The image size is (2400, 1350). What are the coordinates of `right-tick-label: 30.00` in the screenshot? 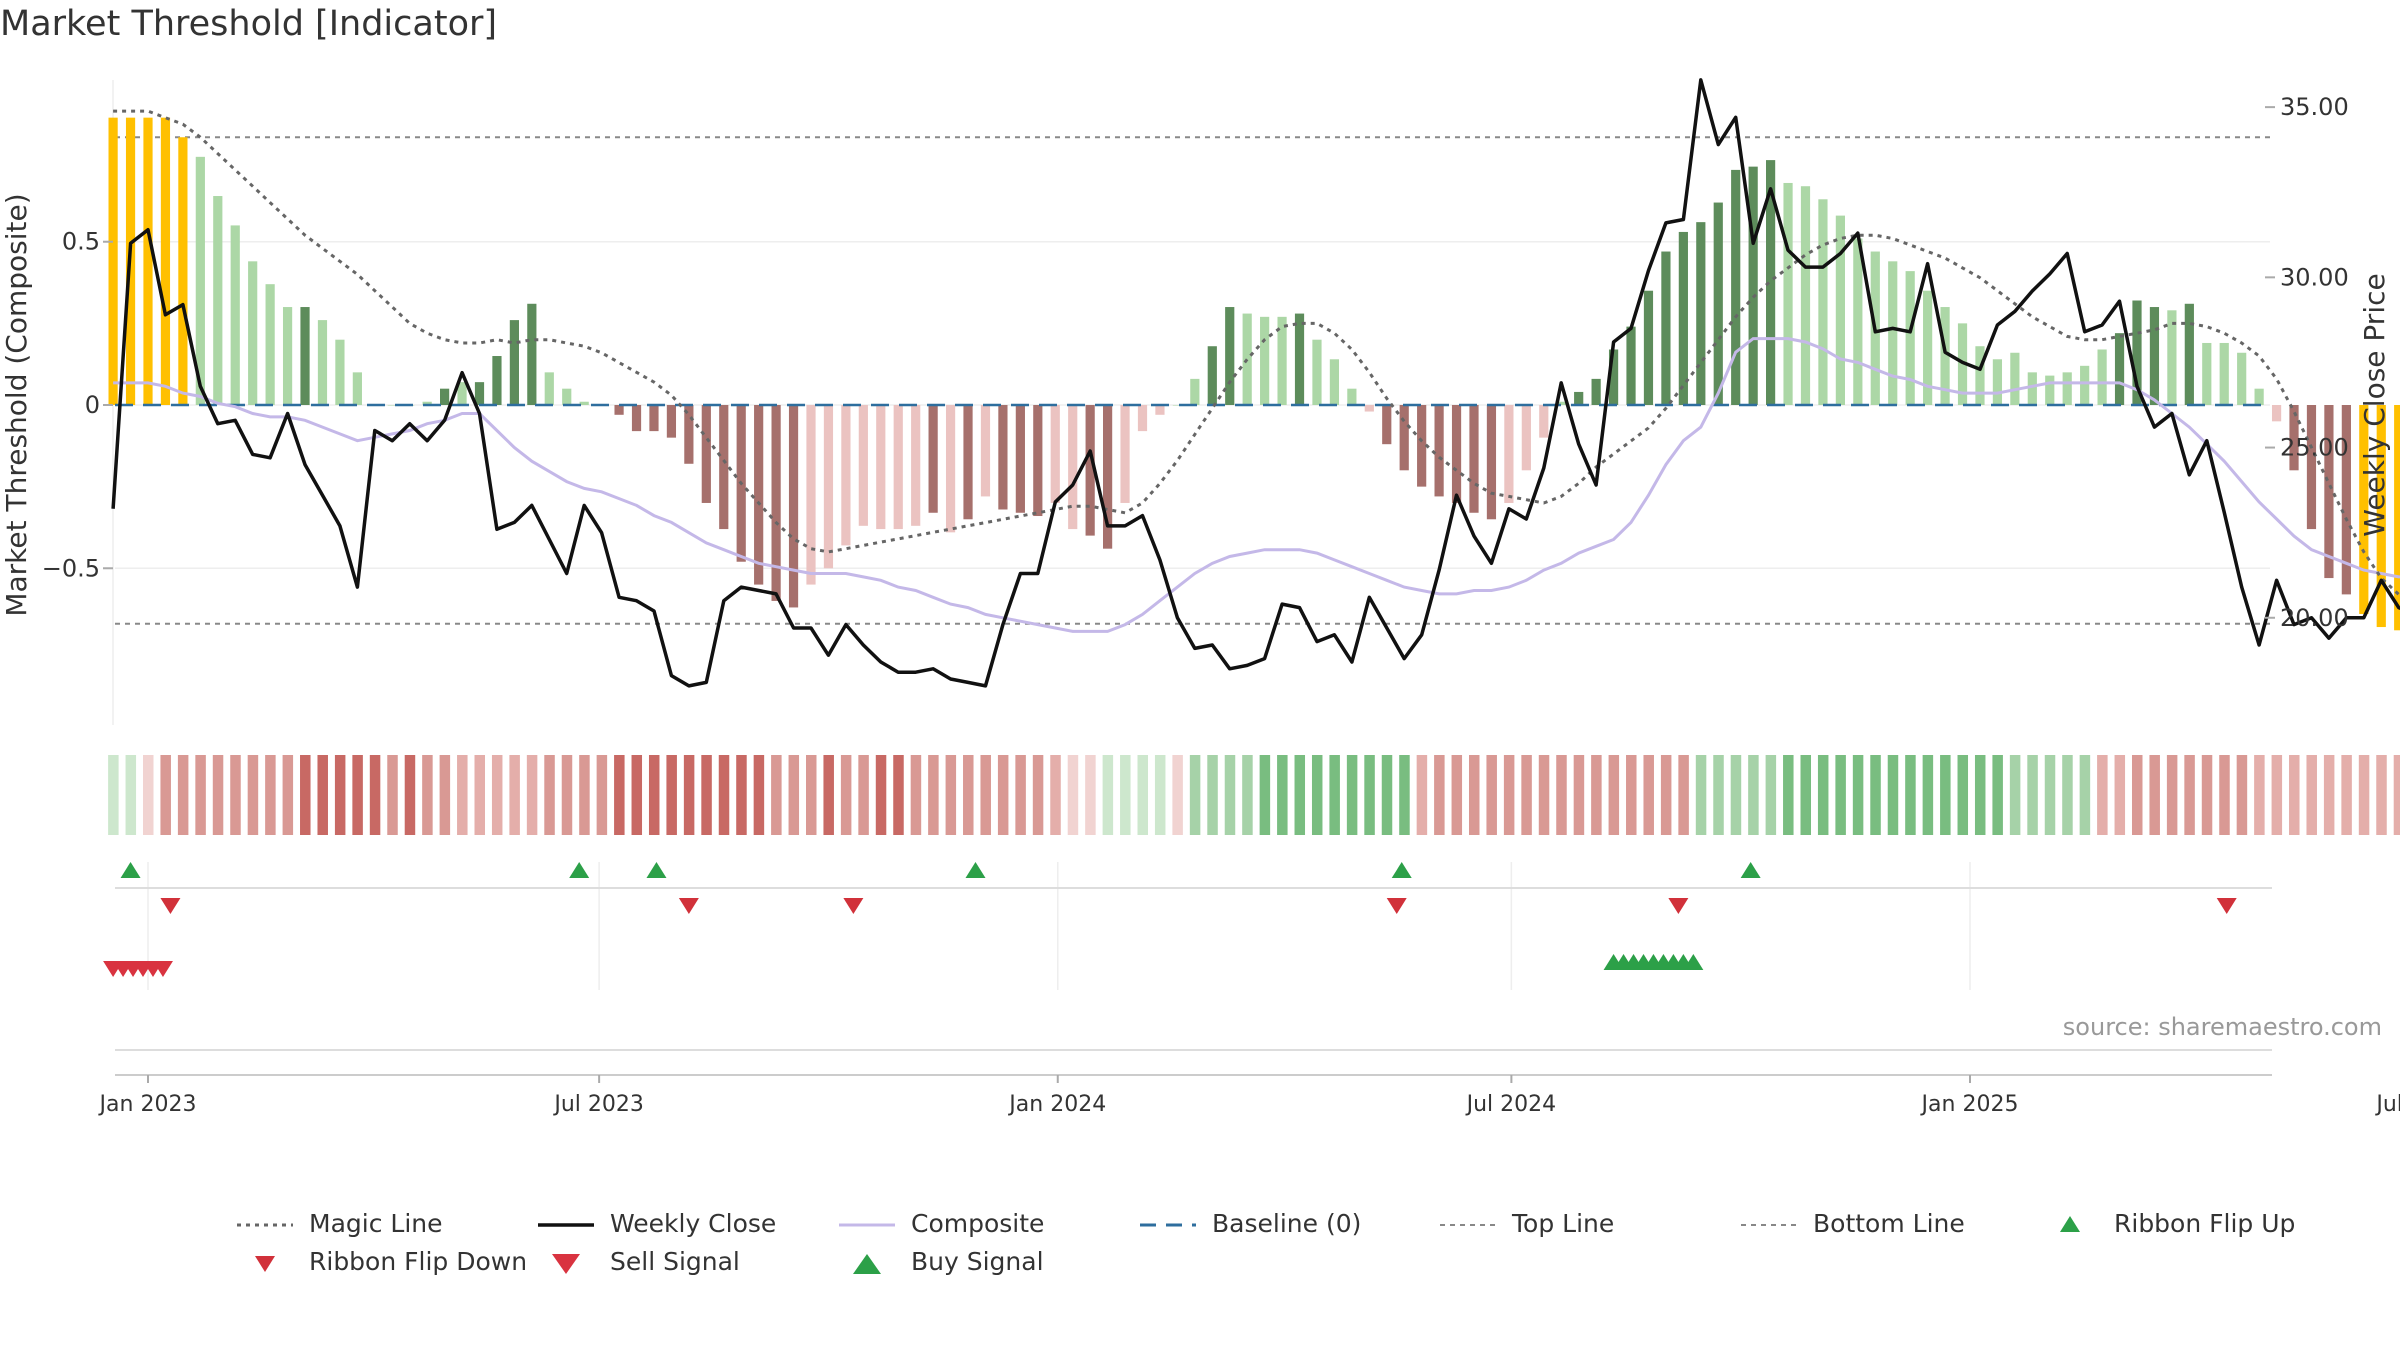 It's located at (2314, 277).